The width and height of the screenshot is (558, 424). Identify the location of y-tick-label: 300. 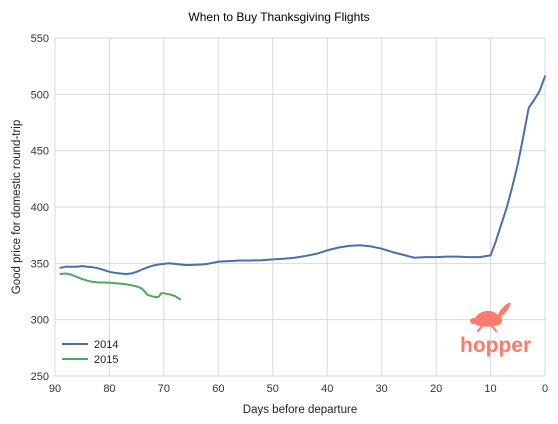
(40, 321).